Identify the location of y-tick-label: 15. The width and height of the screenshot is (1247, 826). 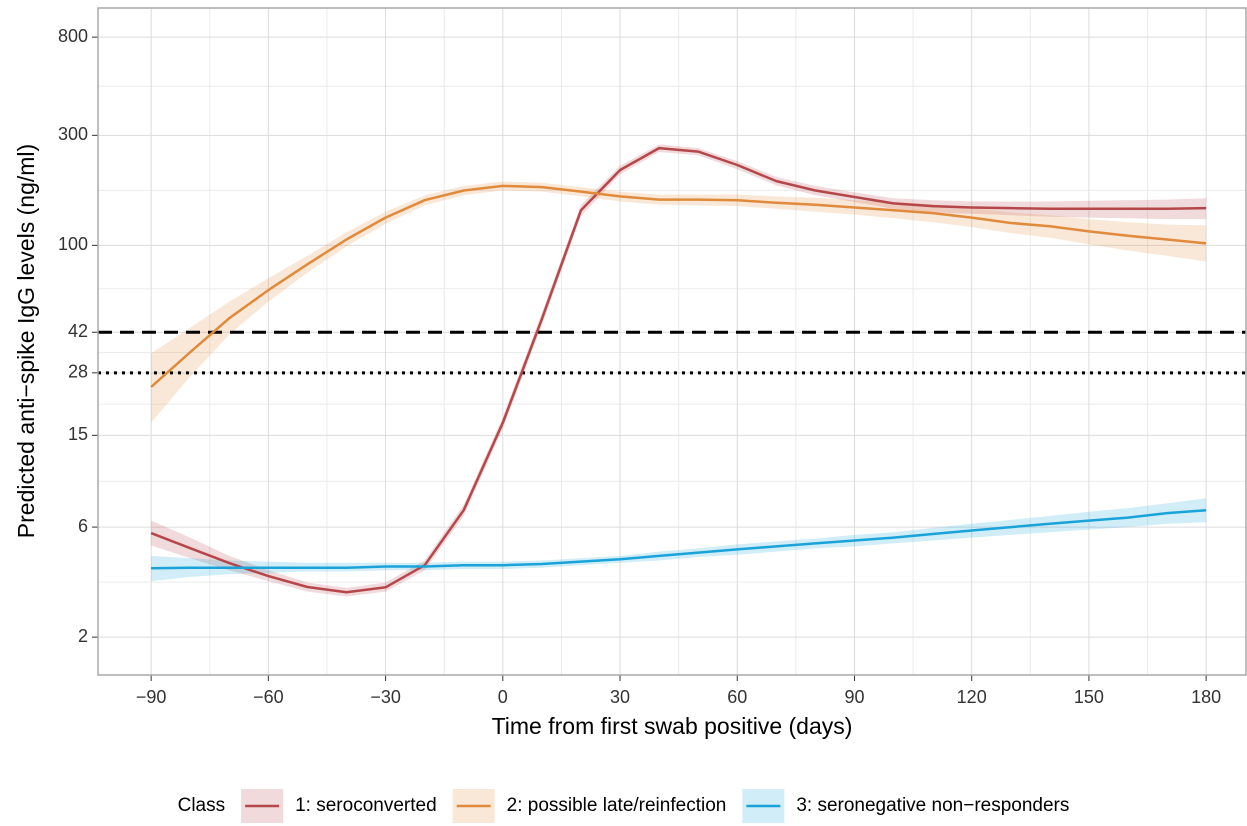
(78, 434).